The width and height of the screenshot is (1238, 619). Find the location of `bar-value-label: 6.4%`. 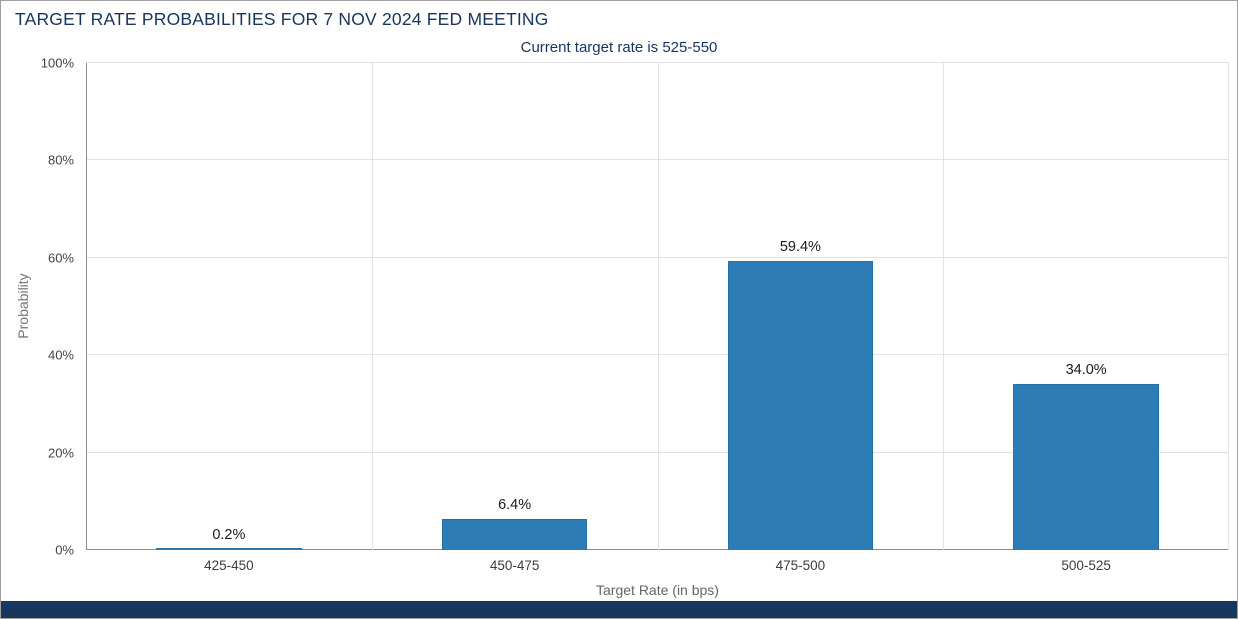

bar-value-label: 6.4% is located at coordinates (515, 504).